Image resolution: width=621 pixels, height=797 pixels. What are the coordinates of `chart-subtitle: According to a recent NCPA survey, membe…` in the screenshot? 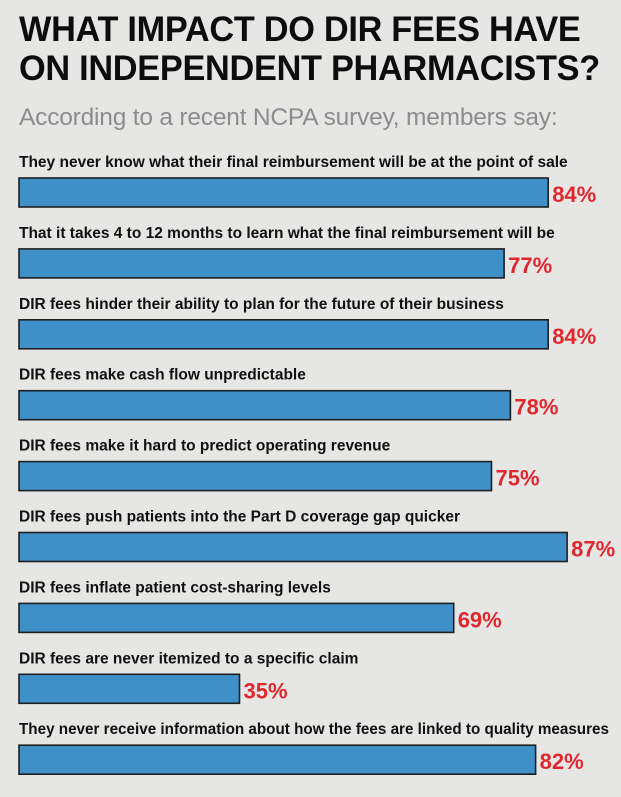 It's located at (288, 117).